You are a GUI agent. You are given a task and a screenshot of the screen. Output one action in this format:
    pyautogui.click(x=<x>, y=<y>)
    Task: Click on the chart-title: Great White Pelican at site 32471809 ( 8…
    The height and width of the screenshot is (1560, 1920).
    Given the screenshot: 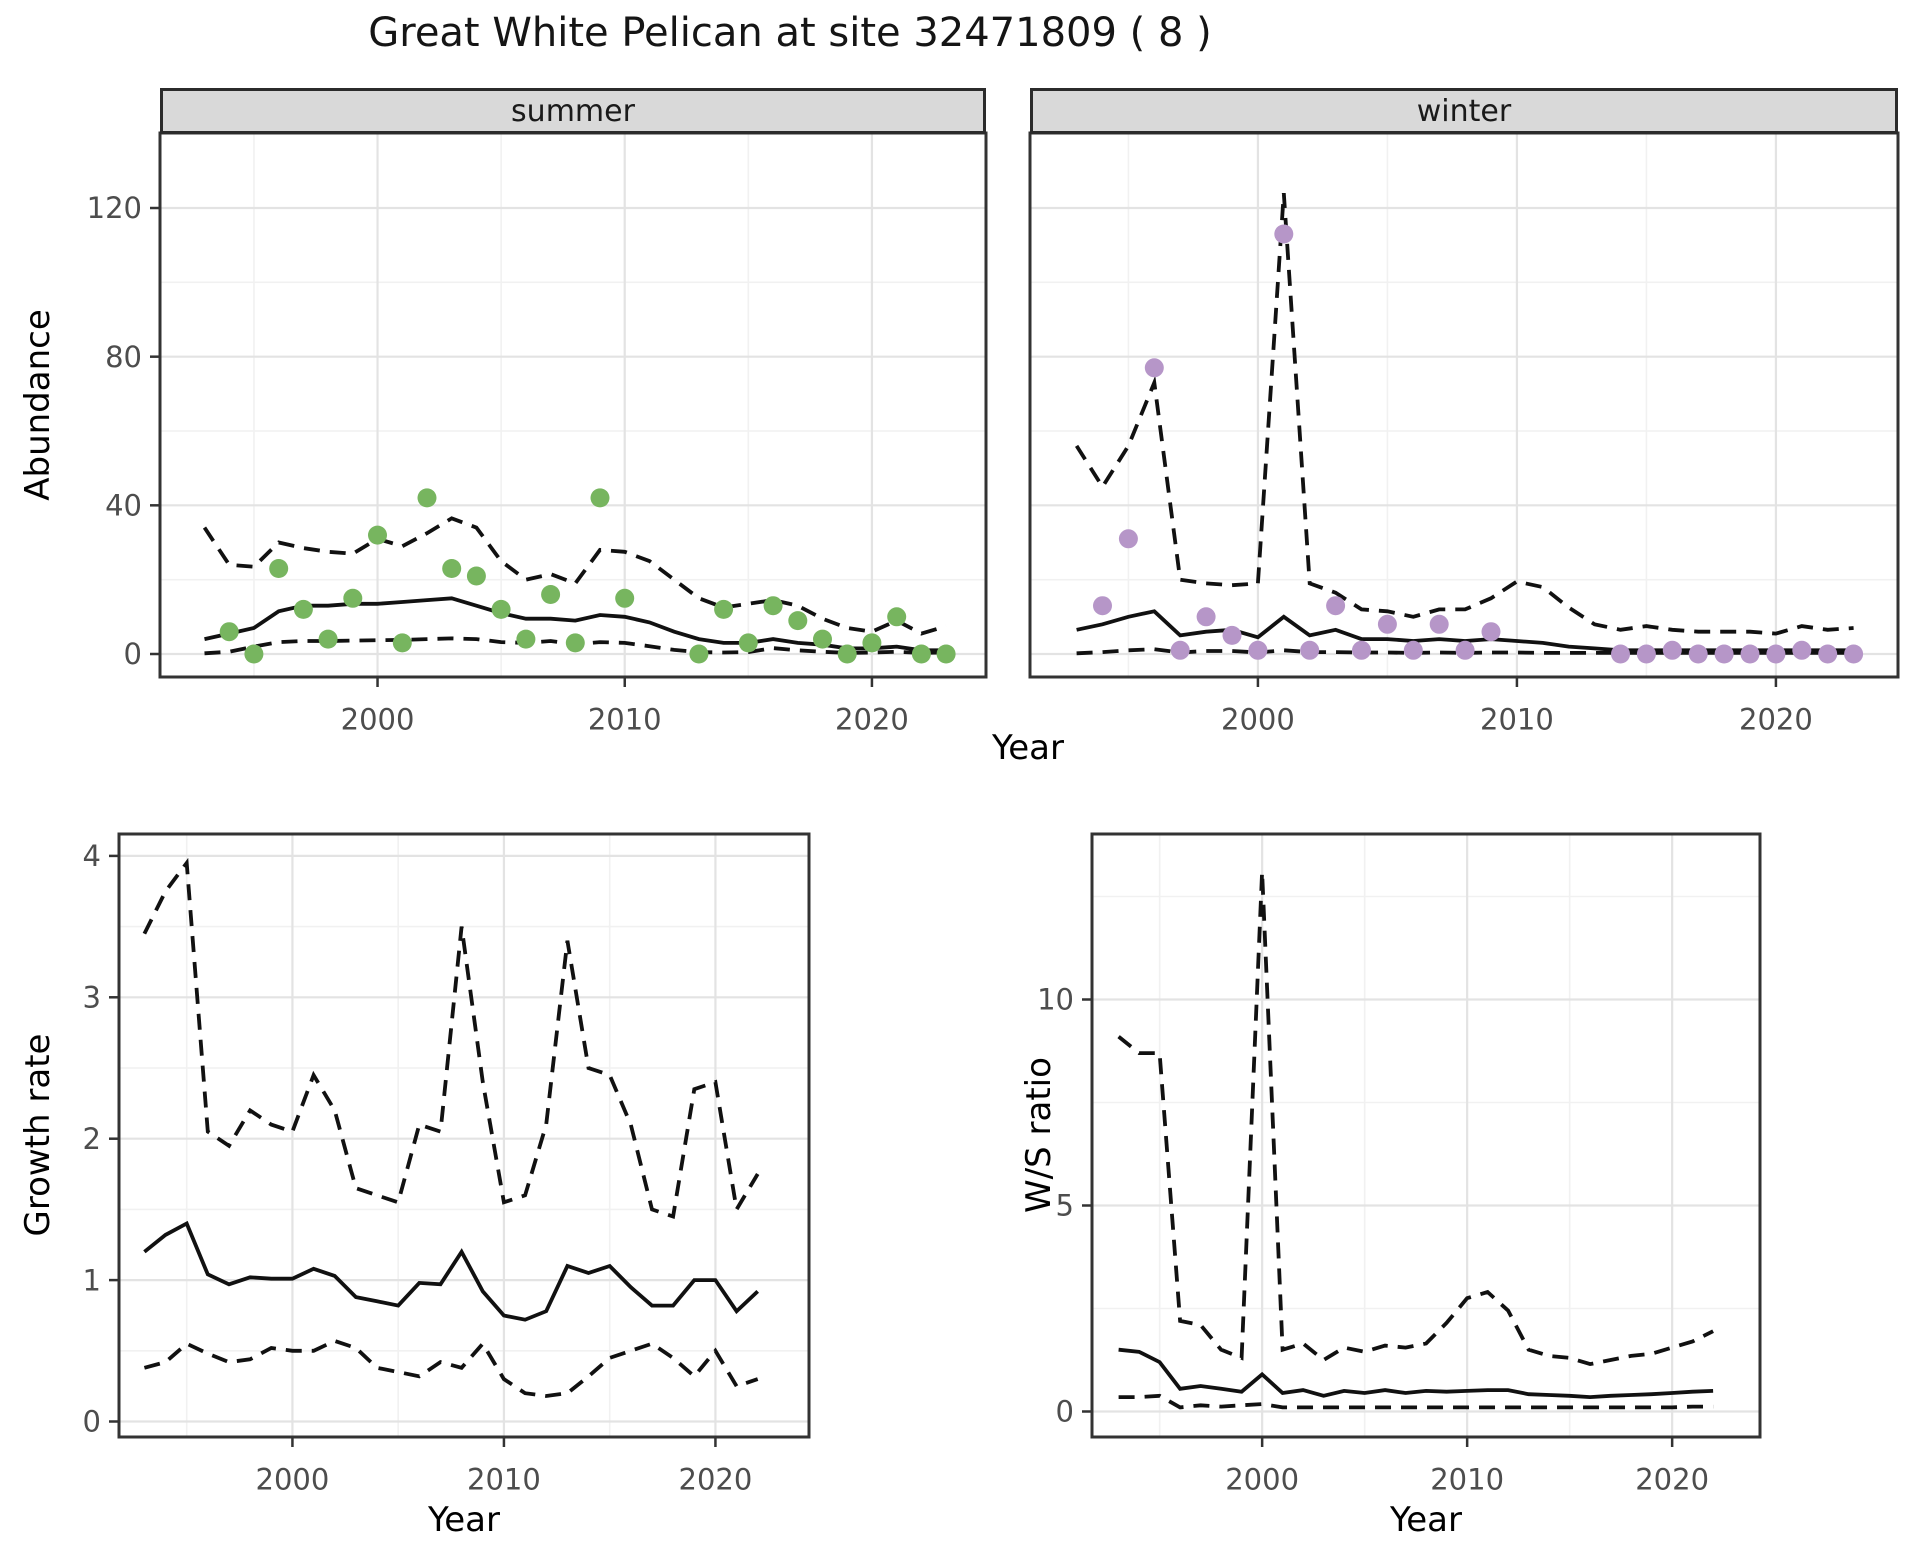 What is the action you would take?
    pyautogui.click(x=790, y=33)
    